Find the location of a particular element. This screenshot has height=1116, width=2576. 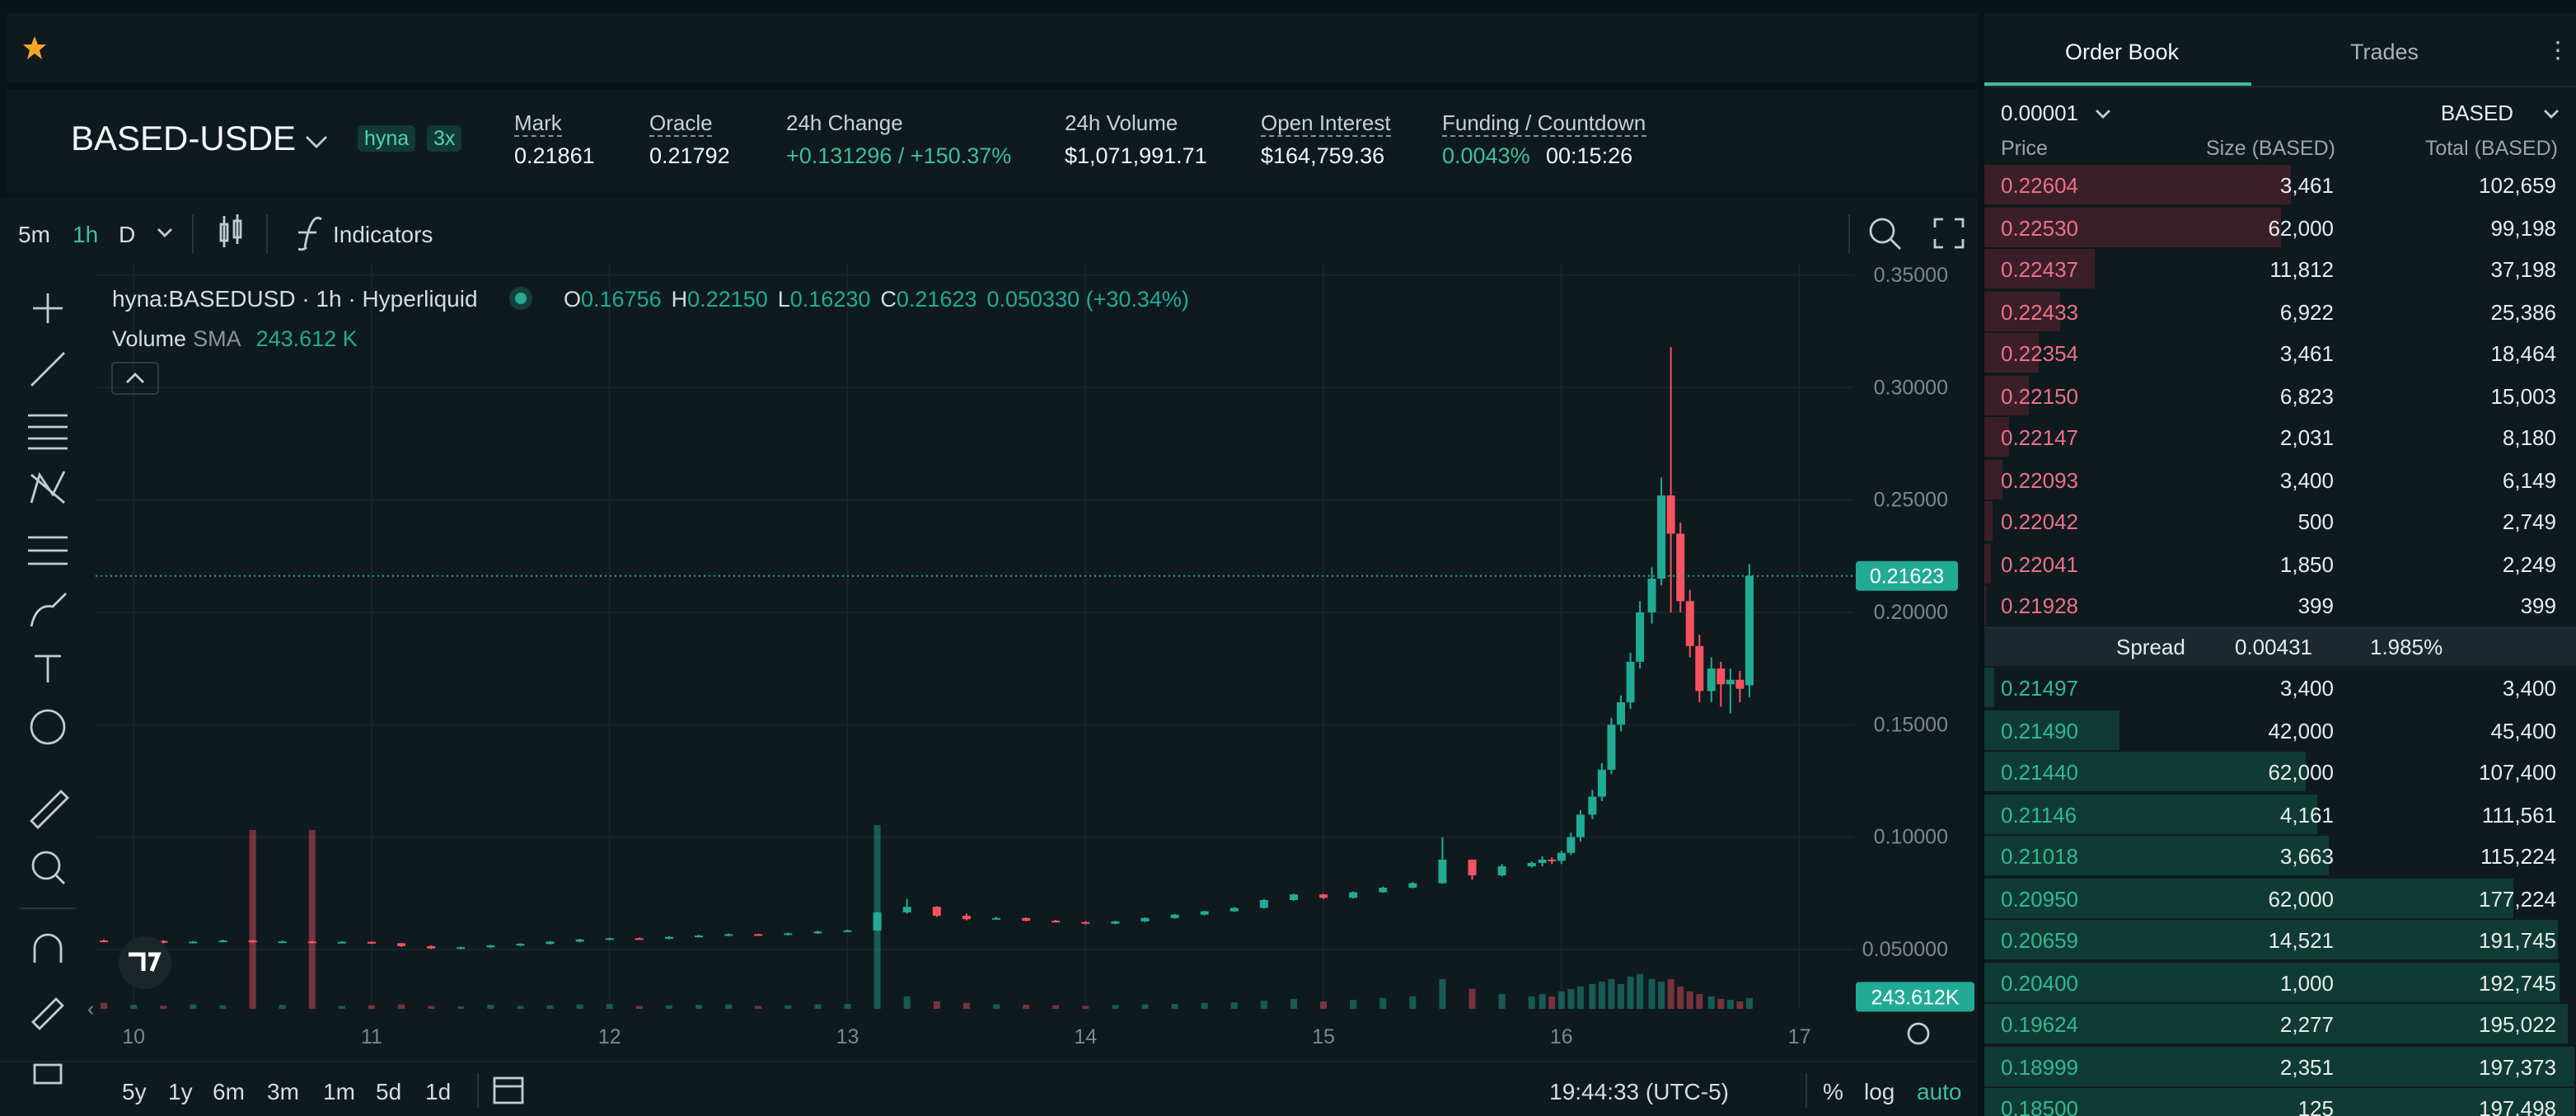

text-tool is located at coordinates (48, 668).